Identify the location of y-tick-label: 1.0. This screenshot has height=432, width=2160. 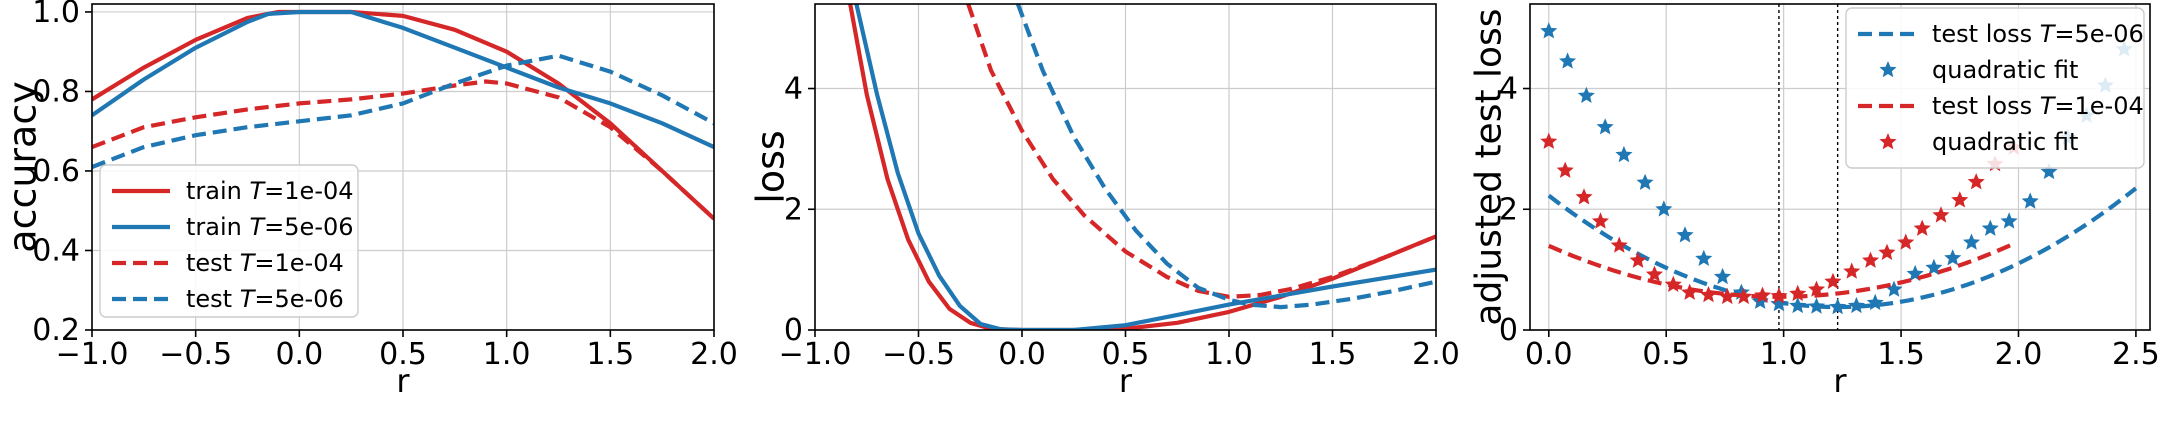
(56, 15).